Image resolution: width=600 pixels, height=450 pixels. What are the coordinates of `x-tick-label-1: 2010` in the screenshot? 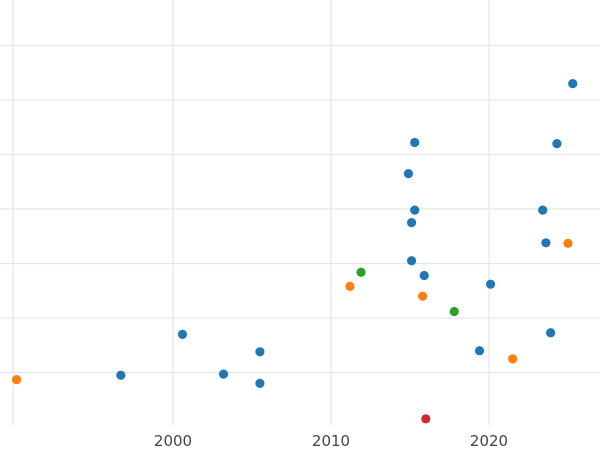 It's located at (331, 441).